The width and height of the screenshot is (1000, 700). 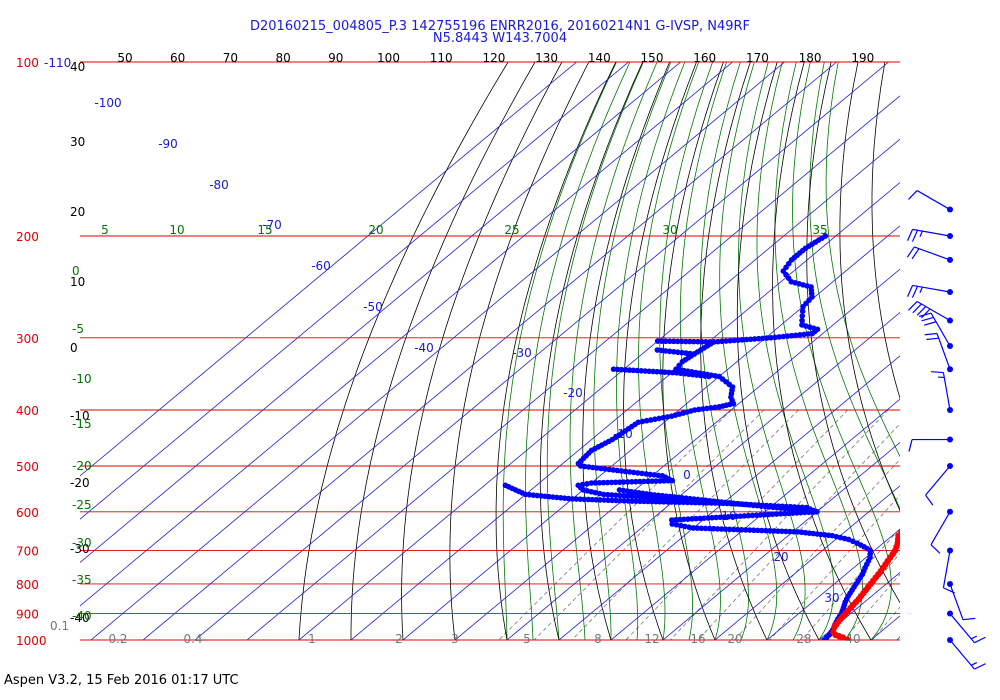 What do you see at coordinates (219, 185) in the screenshot?
I see `isotherm-label: -80` at bounding box center [219, 185].